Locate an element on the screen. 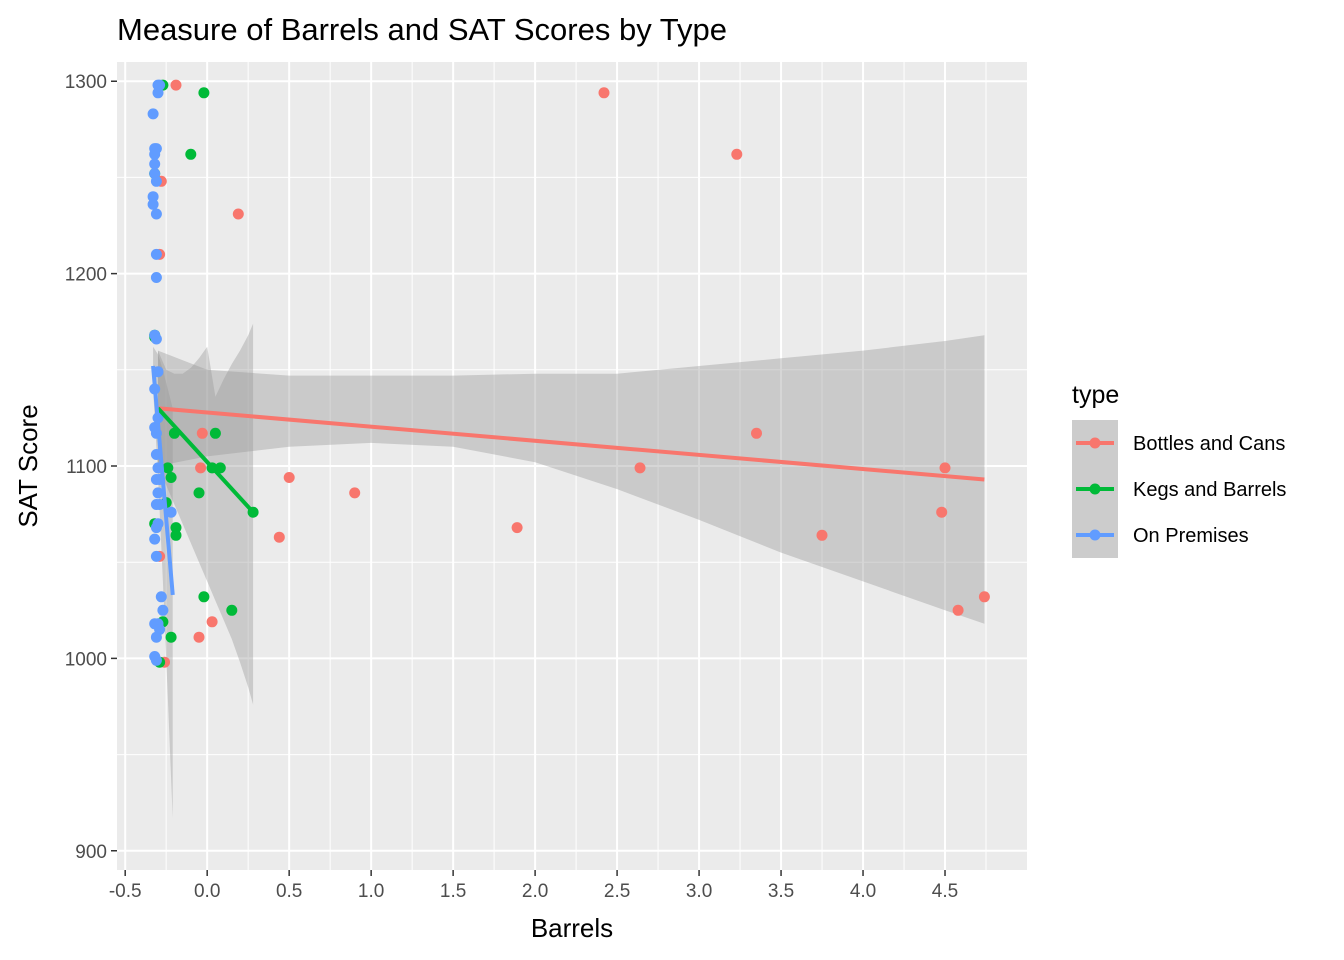 Image resolution: width=1344 pixels, height=960 pixels. y-tick-label: 1300 is located at coordinates (86, 82).